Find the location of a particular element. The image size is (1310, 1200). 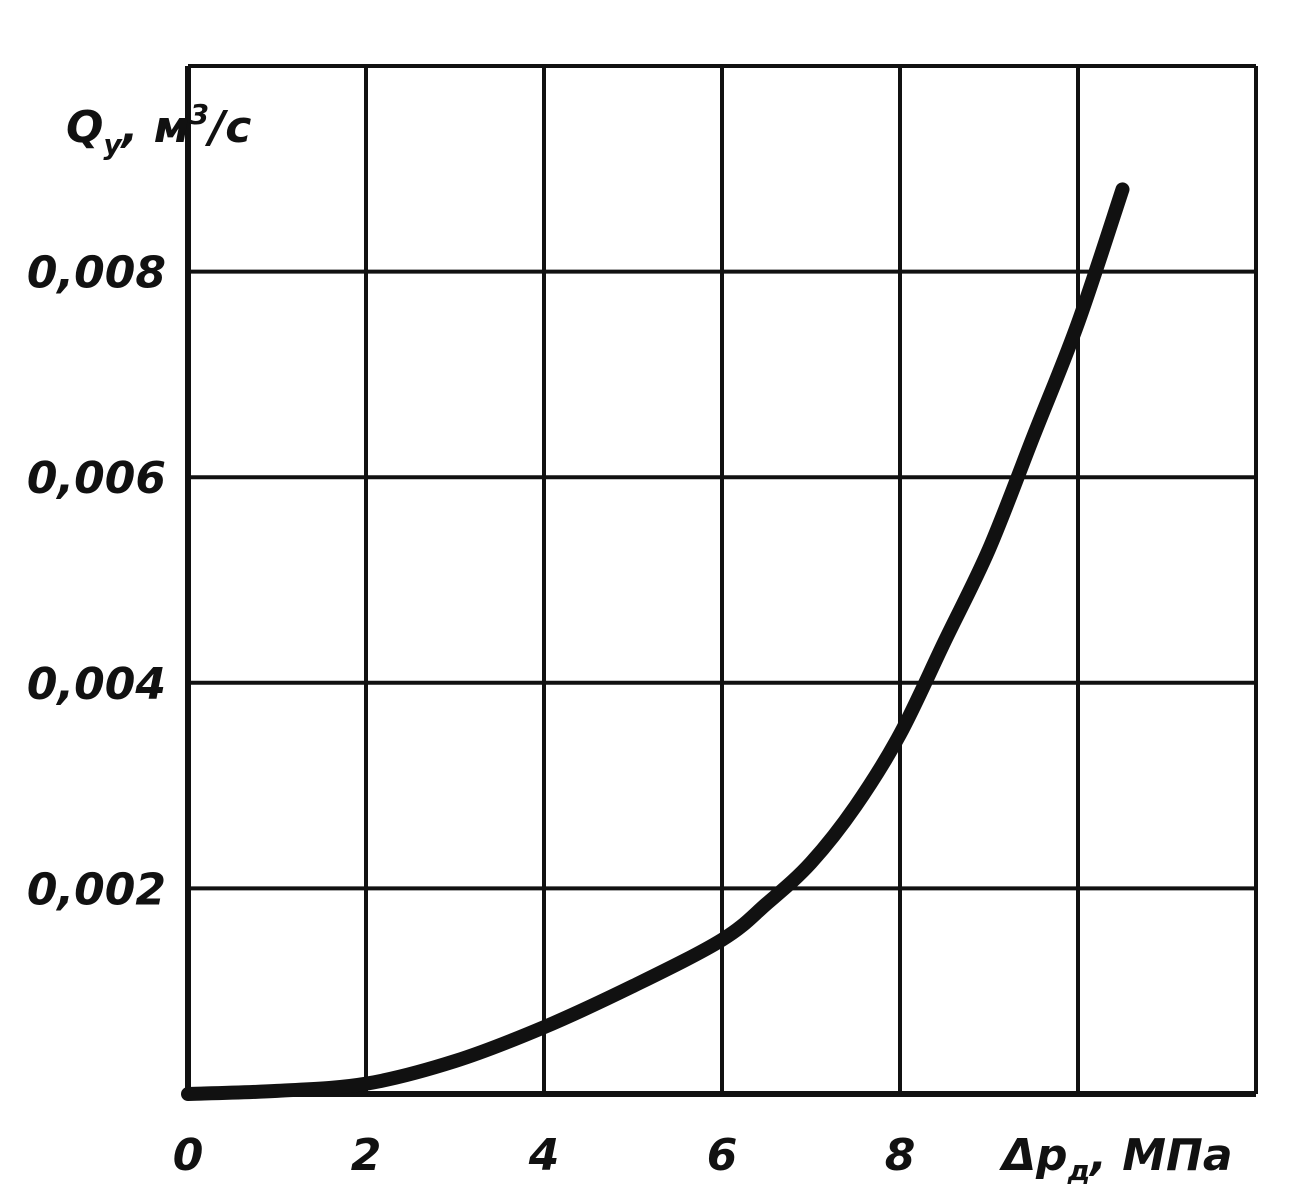

y-axis-title: Qy, м3/c is located at coordinates (158, 129).